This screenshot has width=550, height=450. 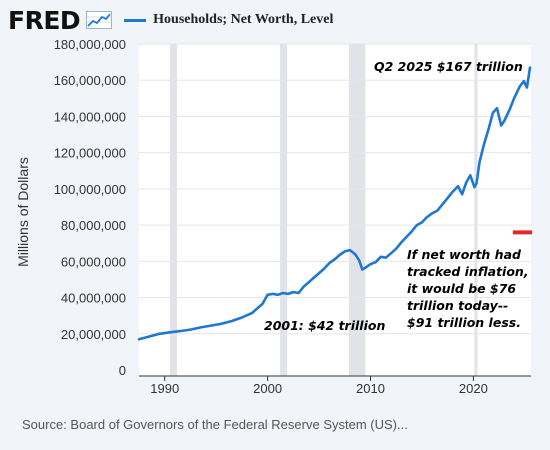 What do you see at coordinates (93, 298) in the screenshot?
I see `y-tick-label: 40,000,000` at bounding box center [93, 298].